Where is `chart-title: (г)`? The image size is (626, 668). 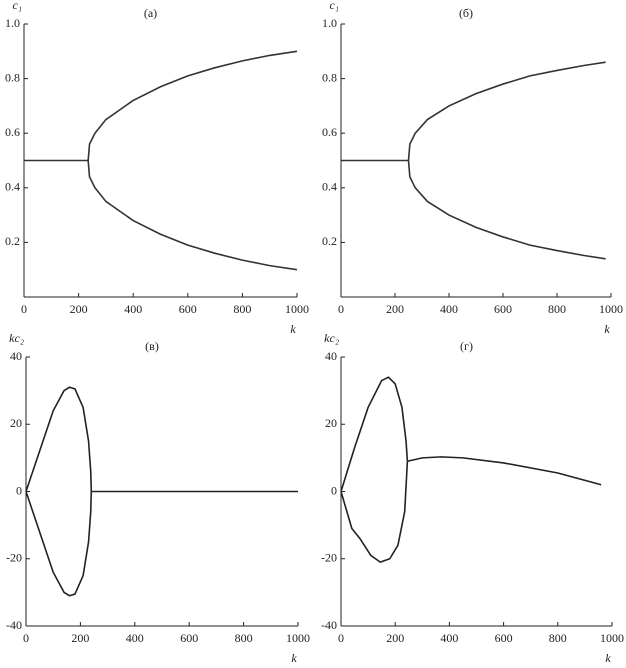
chart-title: (г) is located at coordinates (466, 346).